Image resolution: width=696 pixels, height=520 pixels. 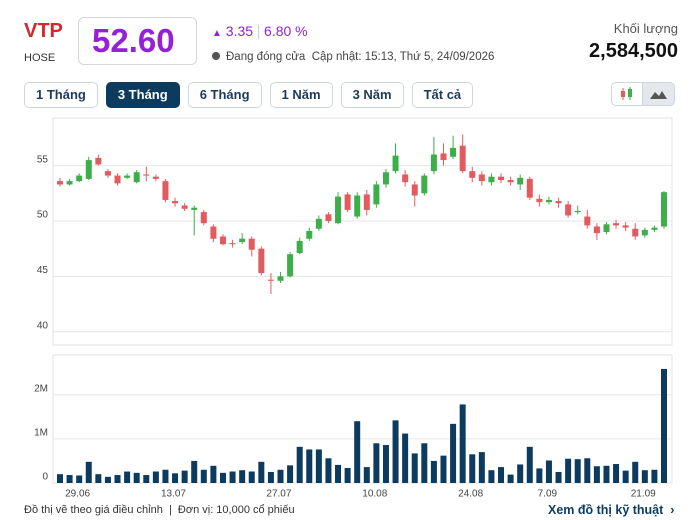 I want to click on tech-chart-link: Xem đồ thị kỹ thuật ›, so click(x=611, y=510).